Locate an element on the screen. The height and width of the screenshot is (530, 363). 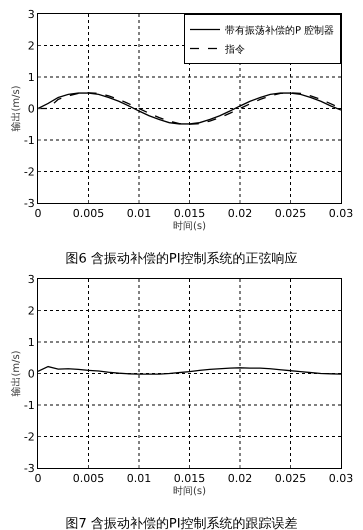
text: 图6 含振动补偿的PI控制系统的正弦响应 is located at coordinates (181, 258).